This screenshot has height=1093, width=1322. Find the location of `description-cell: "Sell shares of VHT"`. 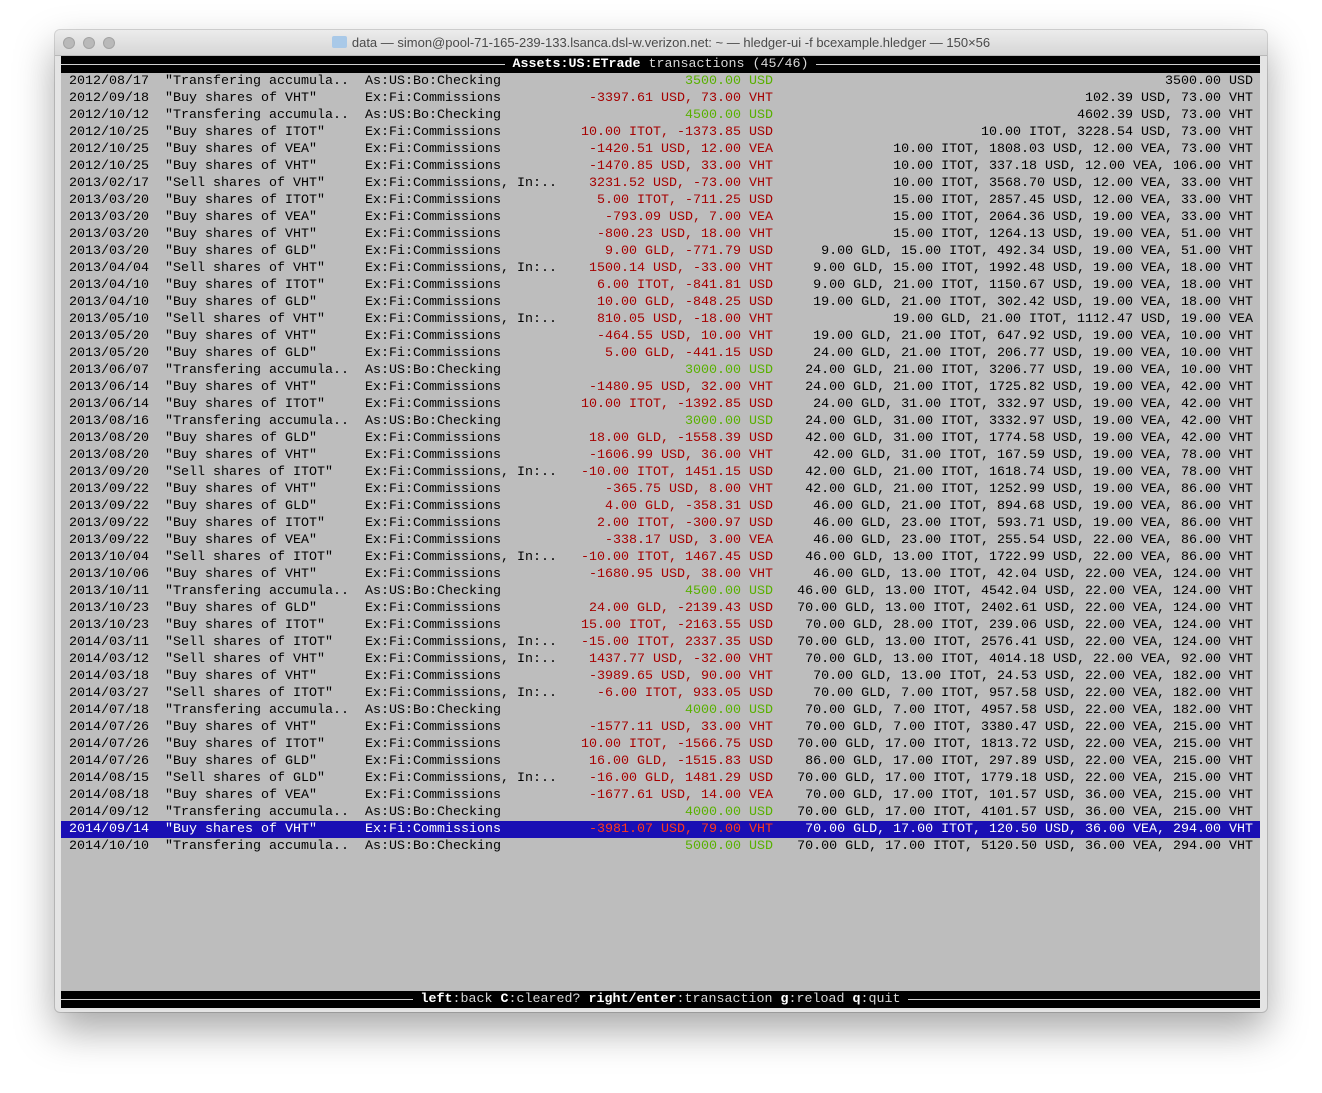

description-cell: "Sell shares of VHT" is located at coordinates (245, 183).